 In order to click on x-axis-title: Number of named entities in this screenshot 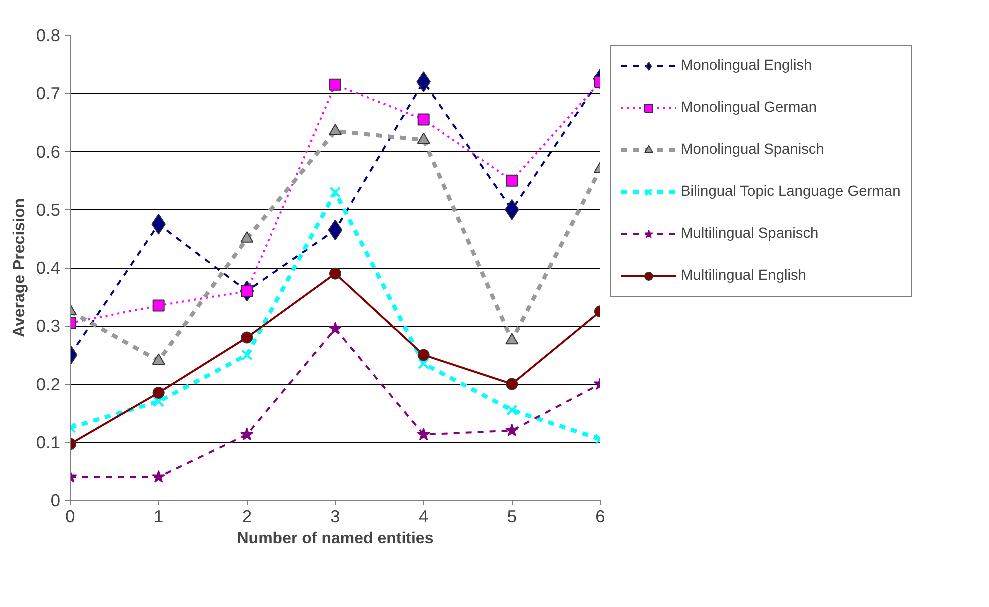, I will do `click(335, 539)`.